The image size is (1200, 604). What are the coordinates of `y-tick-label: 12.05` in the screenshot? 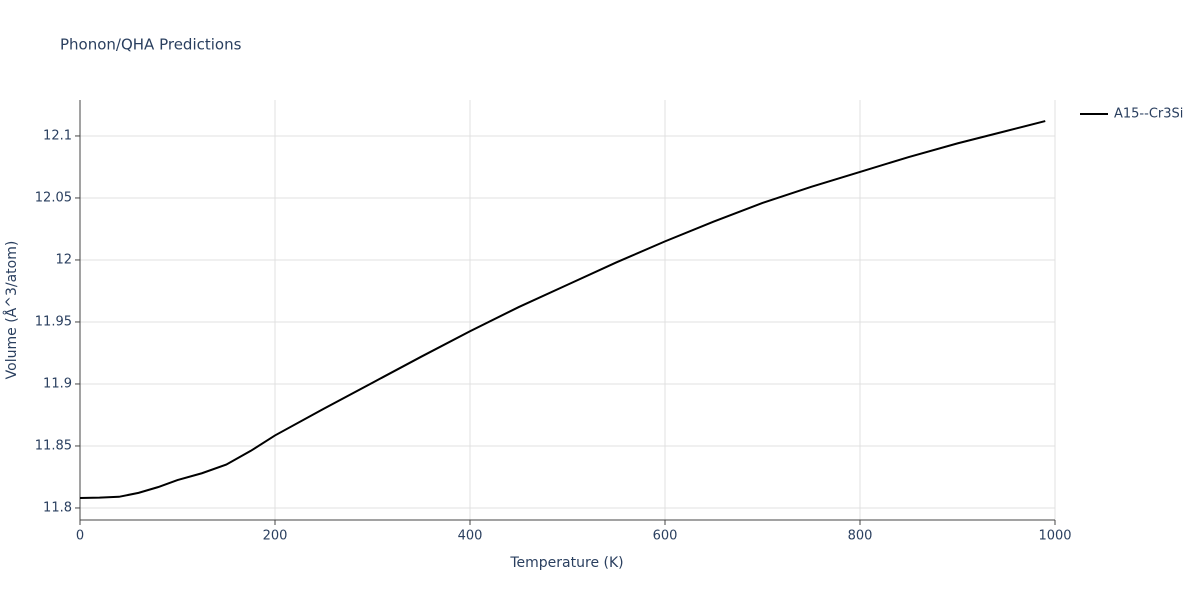 It's located at (53, 197).